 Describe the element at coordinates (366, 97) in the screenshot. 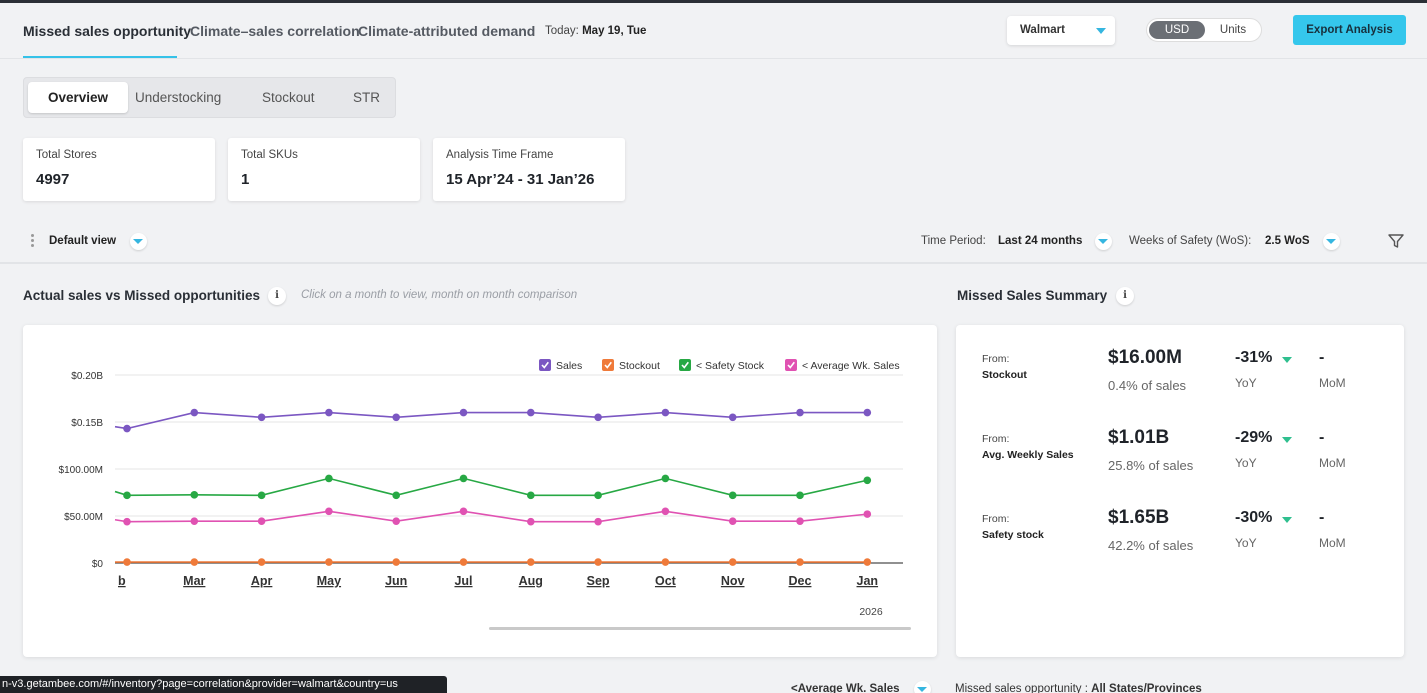

I see `subtab-str: STR` at that location.